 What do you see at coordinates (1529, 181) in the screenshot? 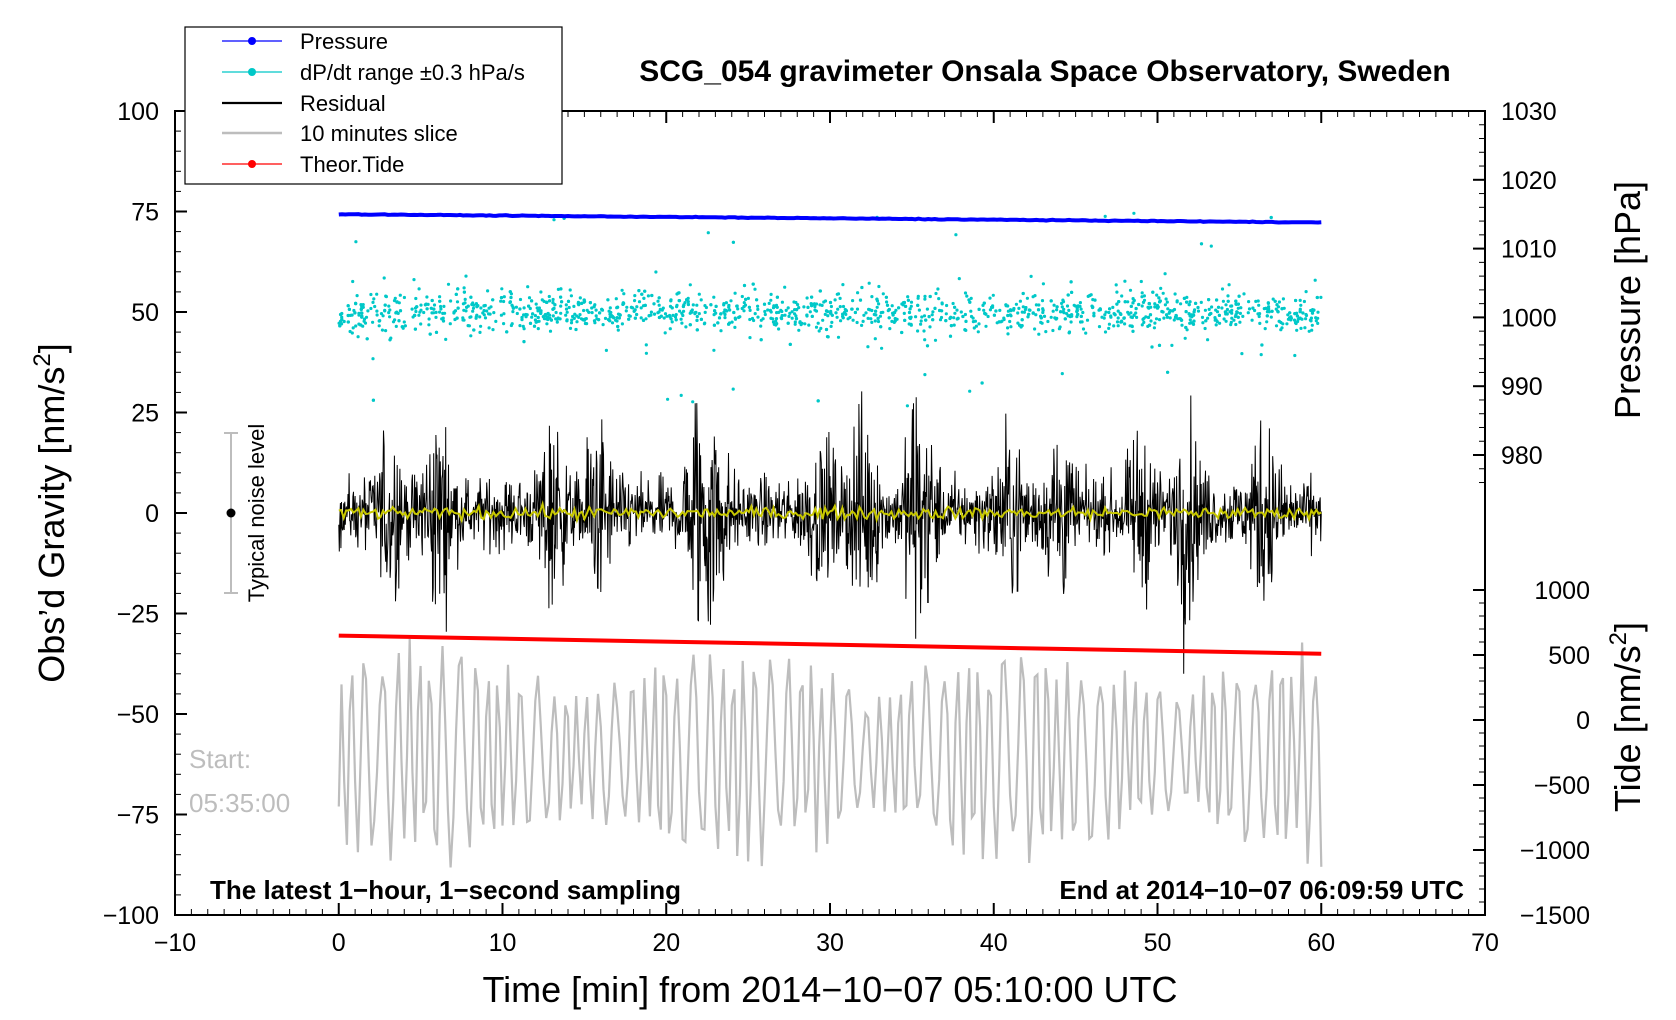
I see `pressure-tick-label: 1020` at bounding box center [1529, 181].